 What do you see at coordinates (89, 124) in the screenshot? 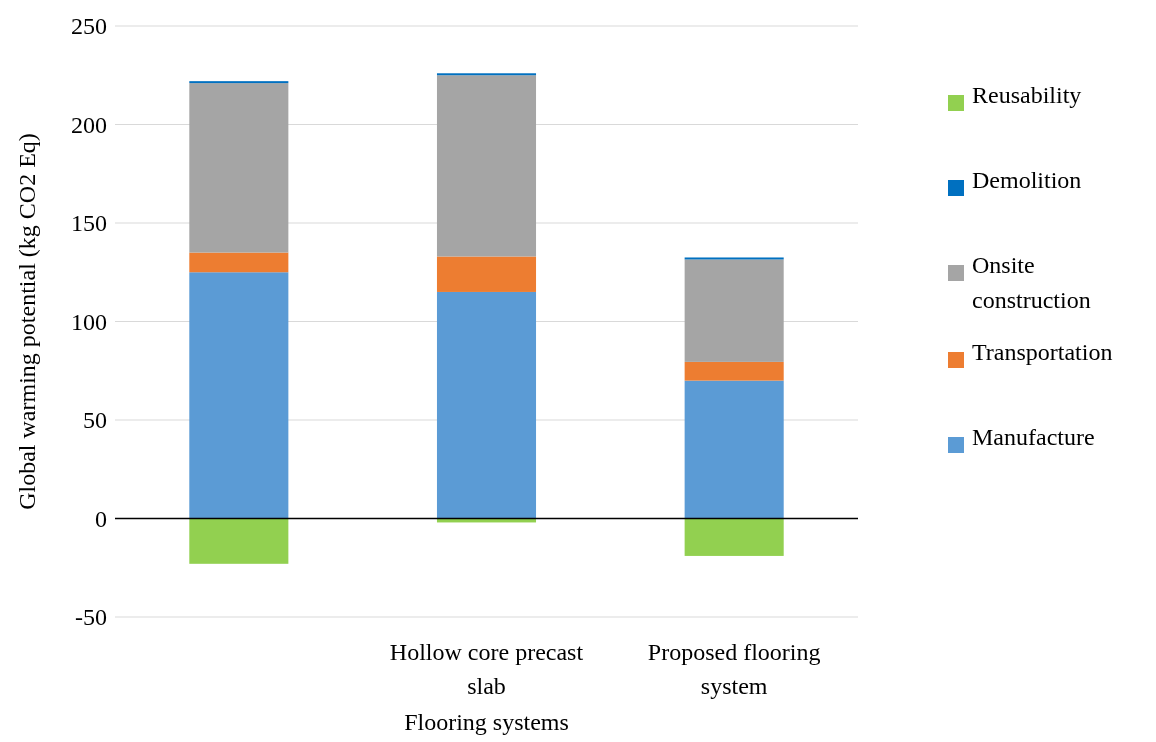
I see `y-tick-label: 200` at bounding box center [89, 124].